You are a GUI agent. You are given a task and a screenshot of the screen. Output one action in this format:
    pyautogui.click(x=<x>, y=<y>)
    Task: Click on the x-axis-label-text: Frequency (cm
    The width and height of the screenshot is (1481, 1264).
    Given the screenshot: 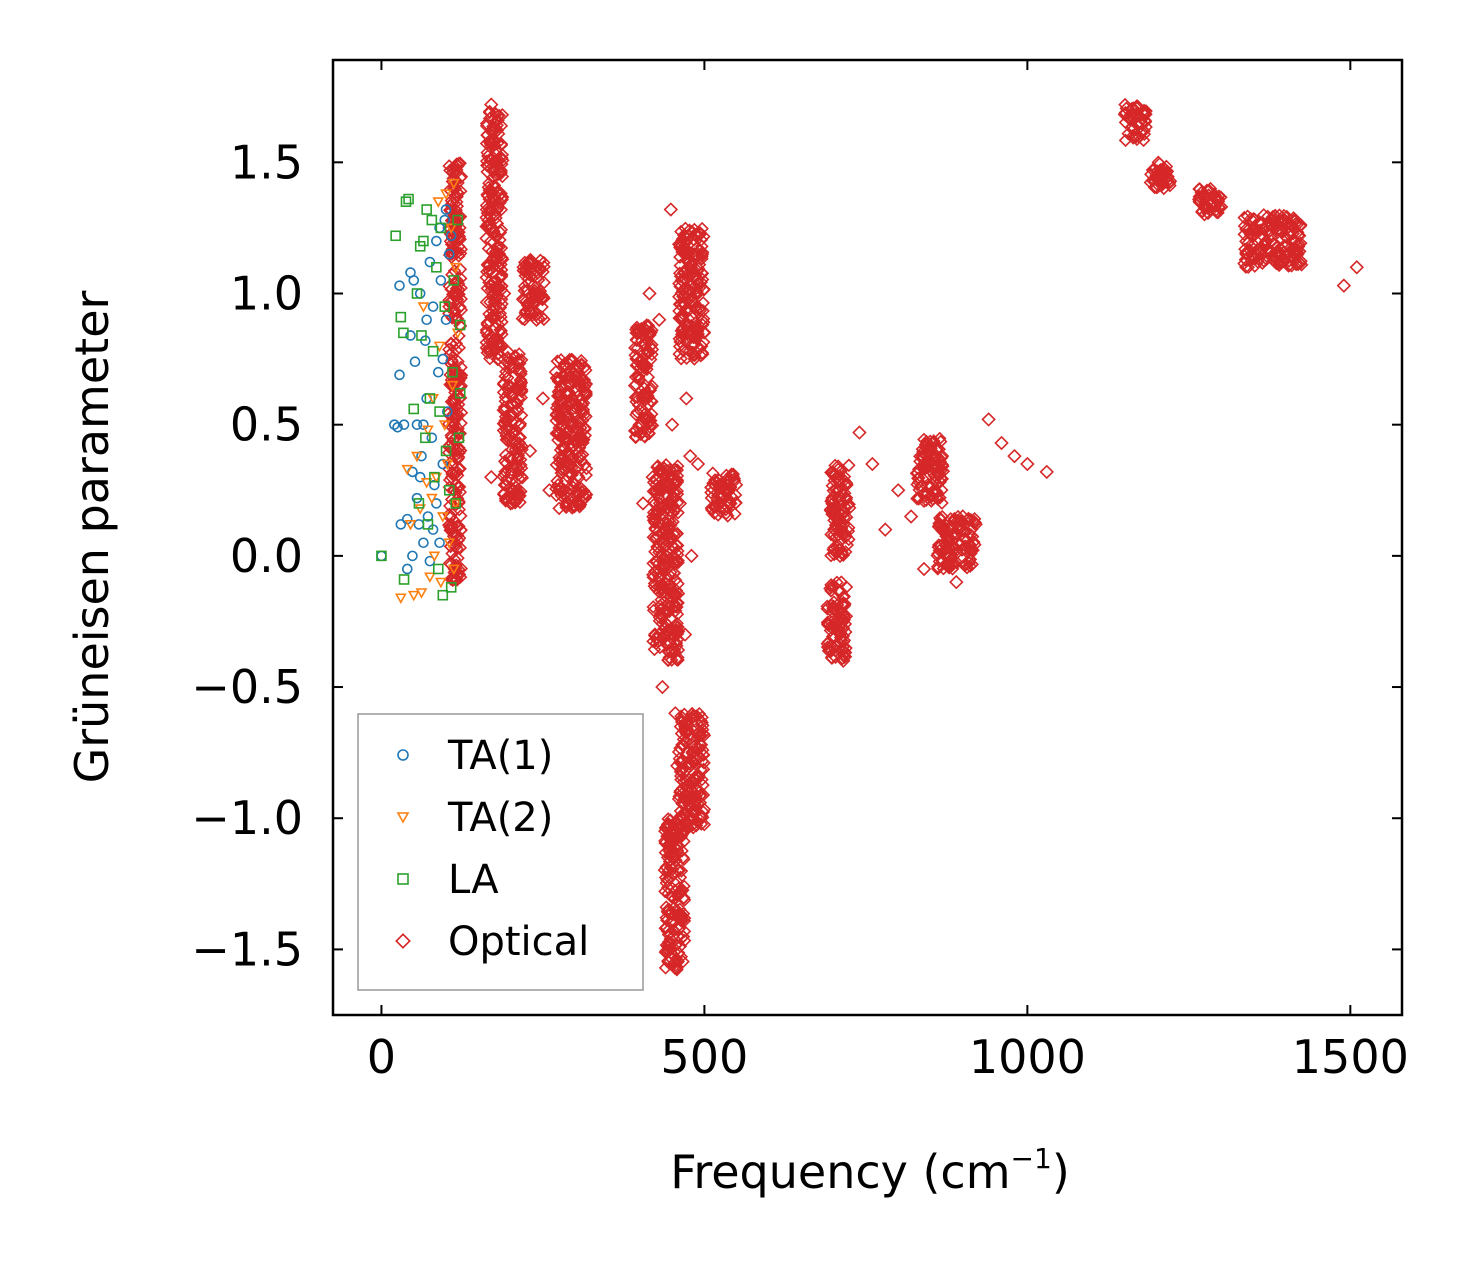 What is the action you would take?
    pyautogui.click(x=840, y=1172)
    